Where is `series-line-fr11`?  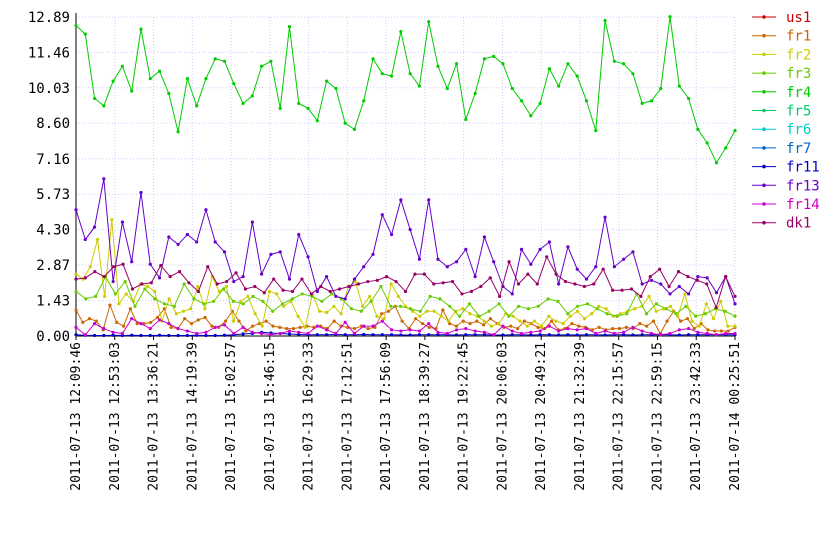 series-line-fr11 is located at coordinates (405, 334).